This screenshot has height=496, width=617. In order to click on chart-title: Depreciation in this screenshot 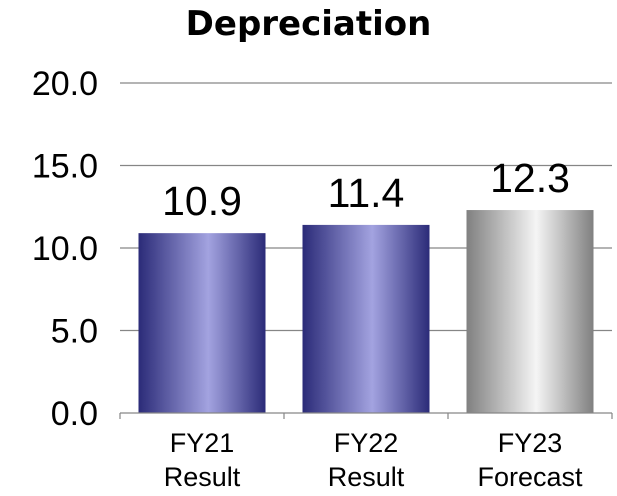, I will do `click(308, 24)`.